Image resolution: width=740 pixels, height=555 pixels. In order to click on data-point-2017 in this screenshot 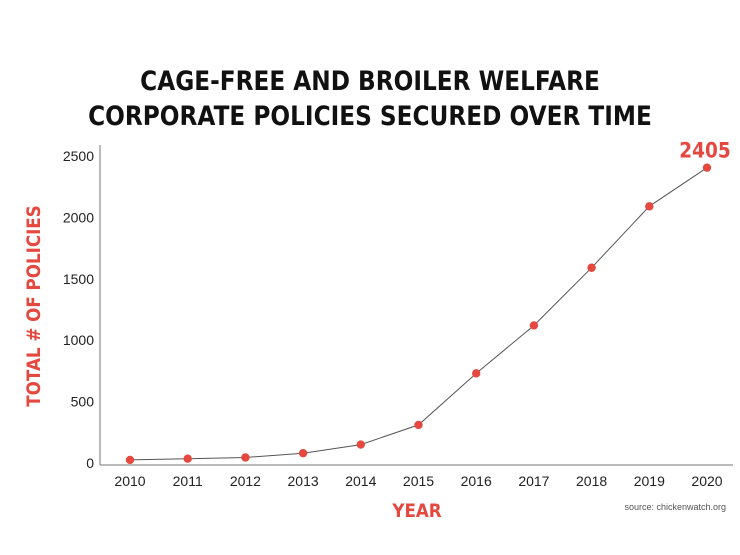, I will do `click(534, 325)`.